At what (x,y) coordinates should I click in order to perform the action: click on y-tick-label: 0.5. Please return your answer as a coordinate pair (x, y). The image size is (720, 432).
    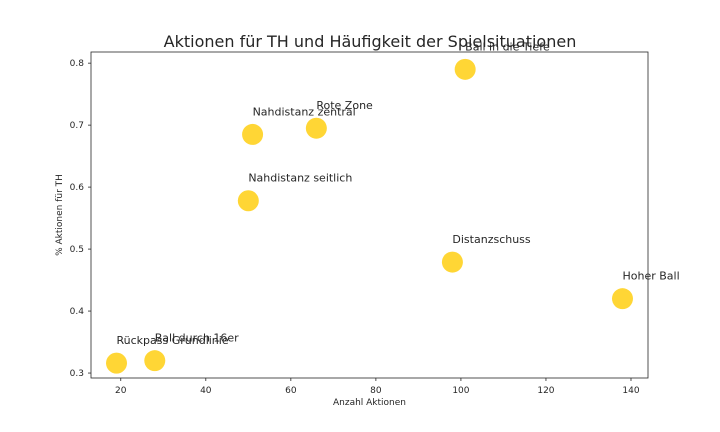
    Looking at the image, I should click on (77, 250).